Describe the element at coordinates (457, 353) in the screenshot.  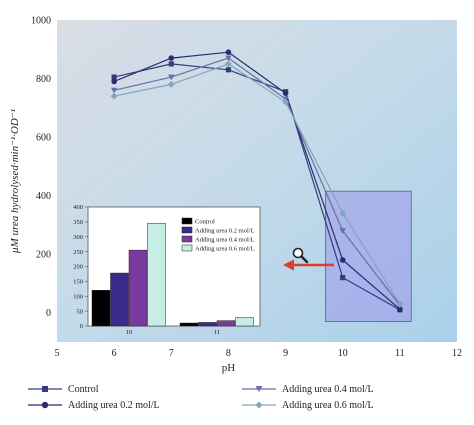
I see `x-tick-label: 12` at that location.